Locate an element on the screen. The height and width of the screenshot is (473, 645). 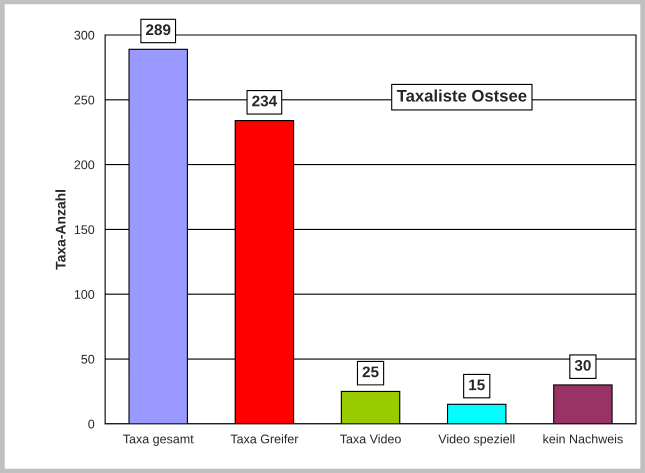
y-tick-label: 300 is located at coordinates (84, 35).